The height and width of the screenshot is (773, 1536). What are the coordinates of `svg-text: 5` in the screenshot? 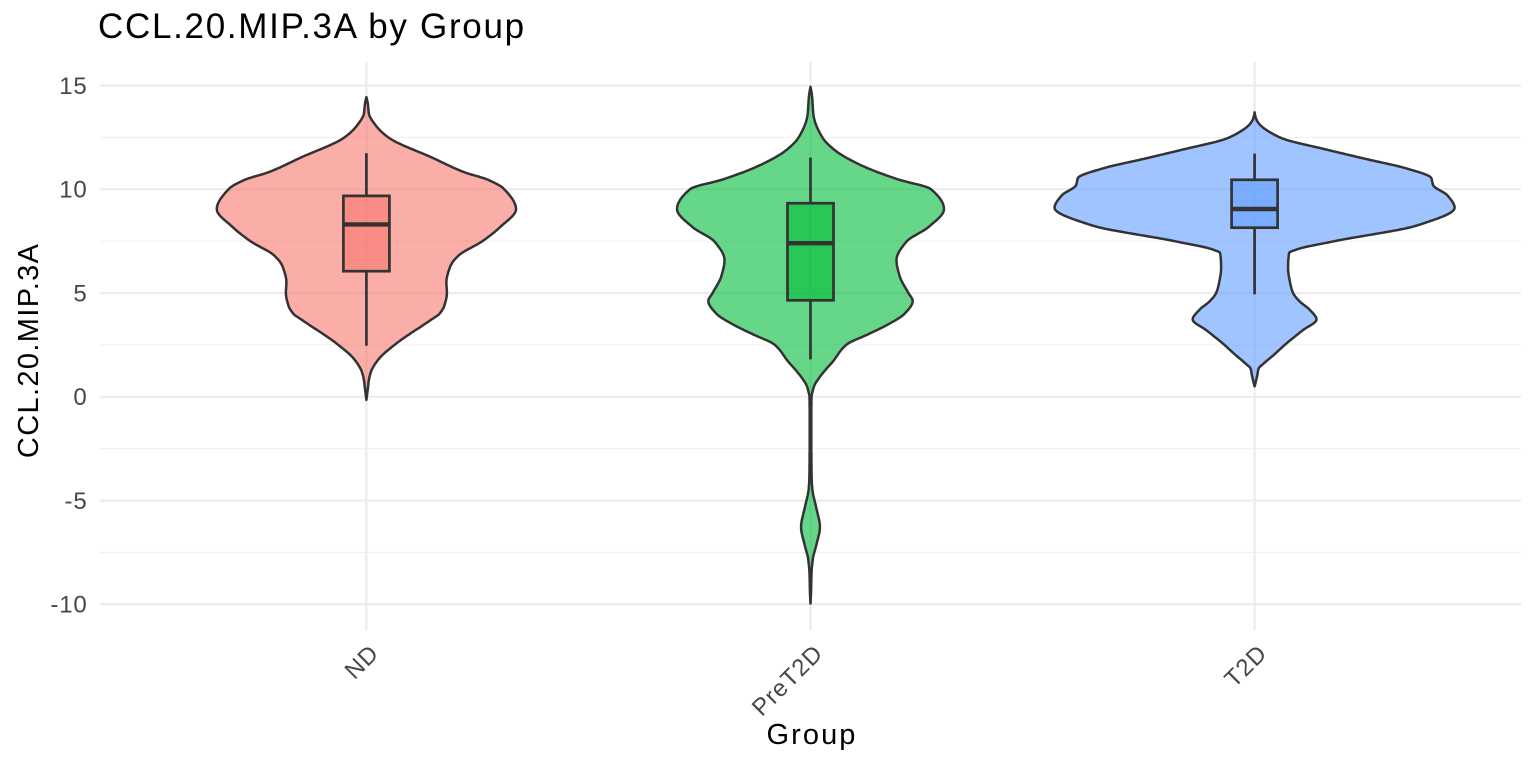 It's located at (80, 293).